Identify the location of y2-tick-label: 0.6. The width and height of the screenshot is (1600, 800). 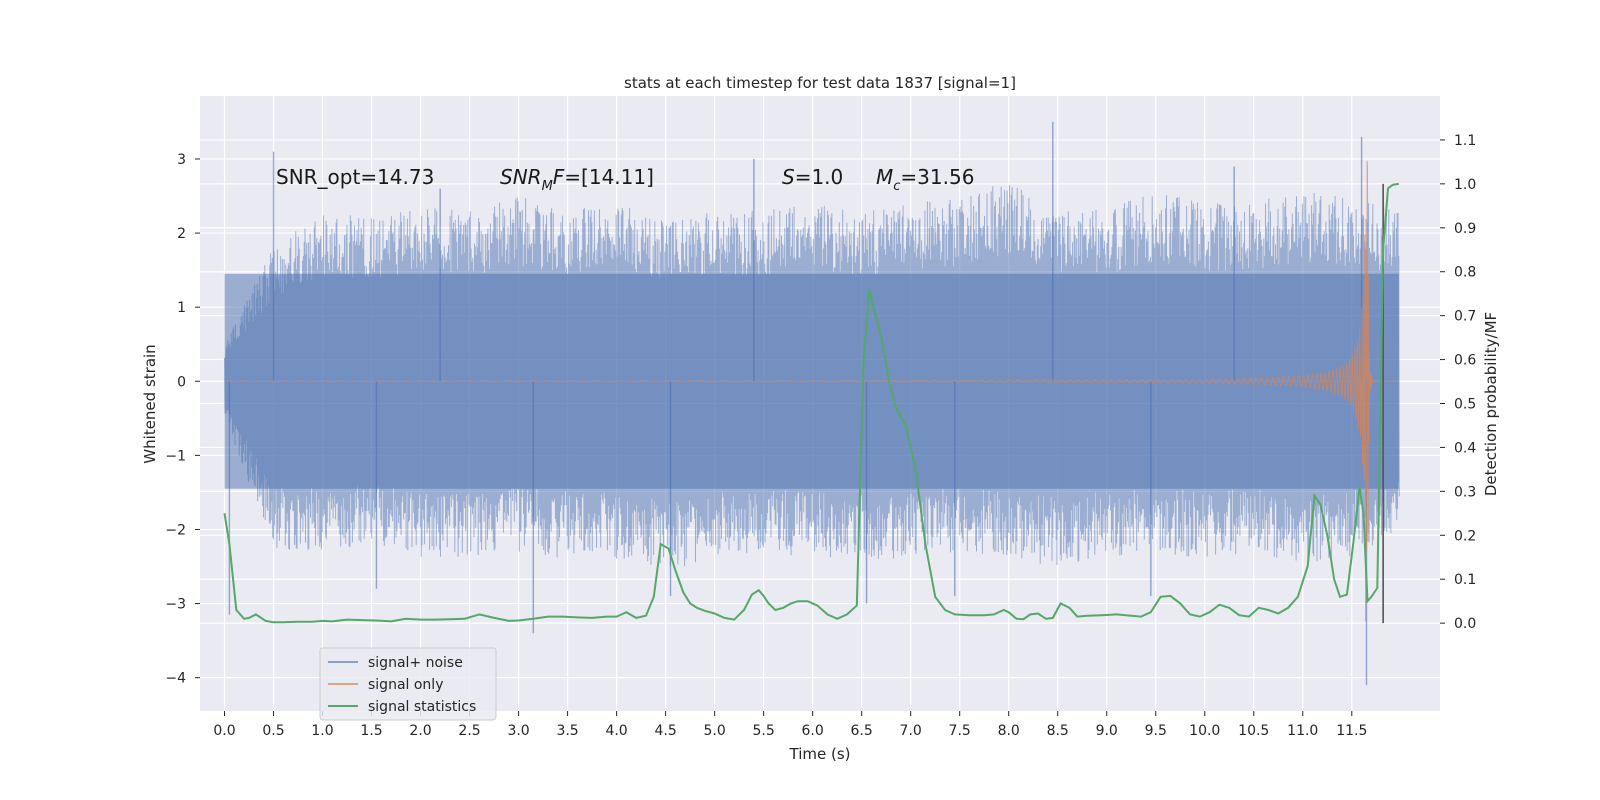
(1465, 361).